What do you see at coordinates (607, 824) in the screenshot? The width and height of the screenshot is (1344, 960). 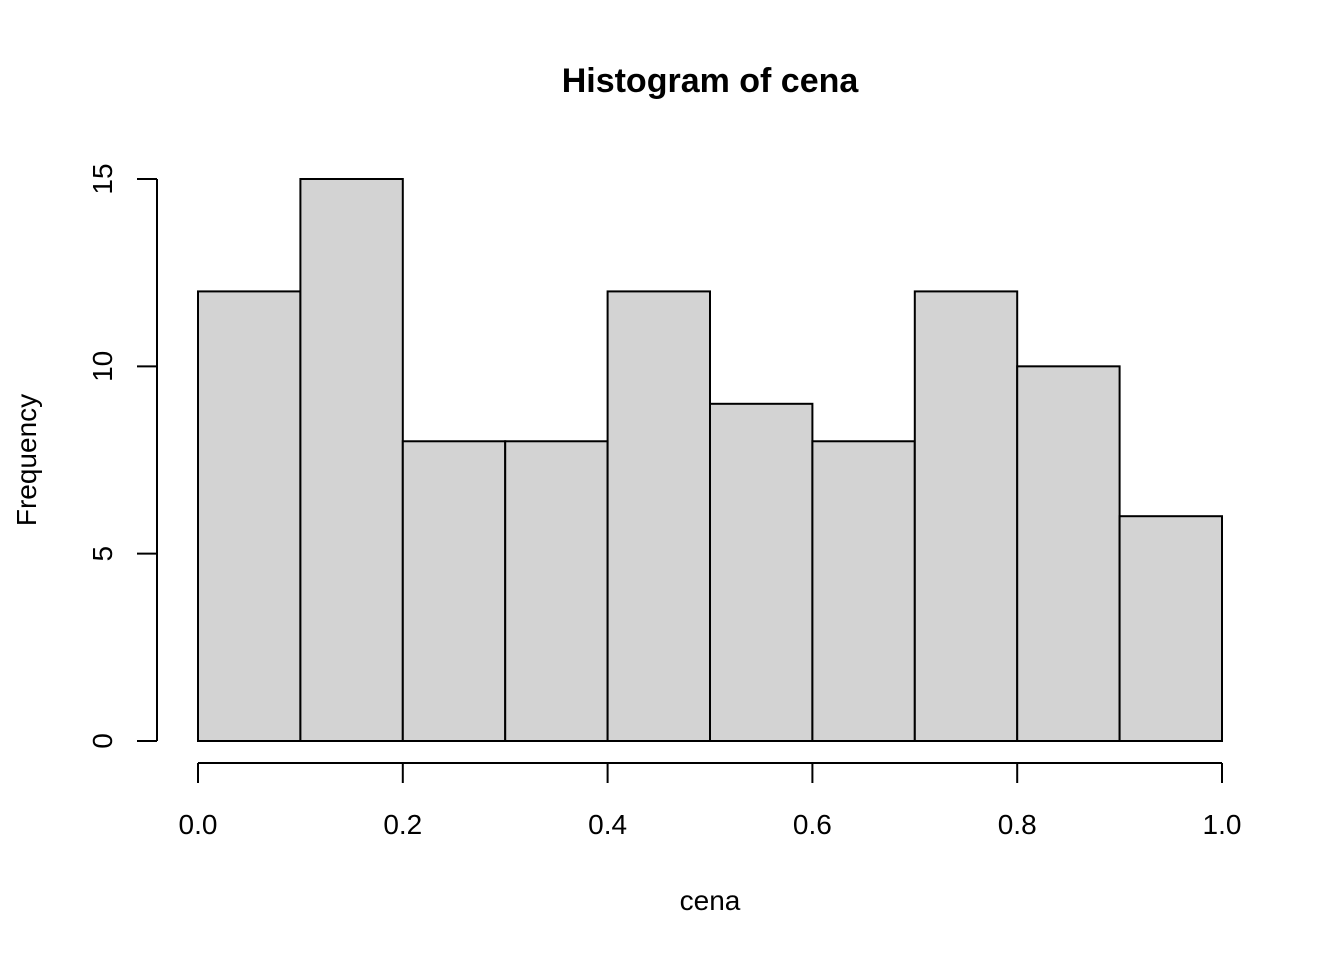 I see `x-tick-label: 0.4` at bounding box center [607, 824].